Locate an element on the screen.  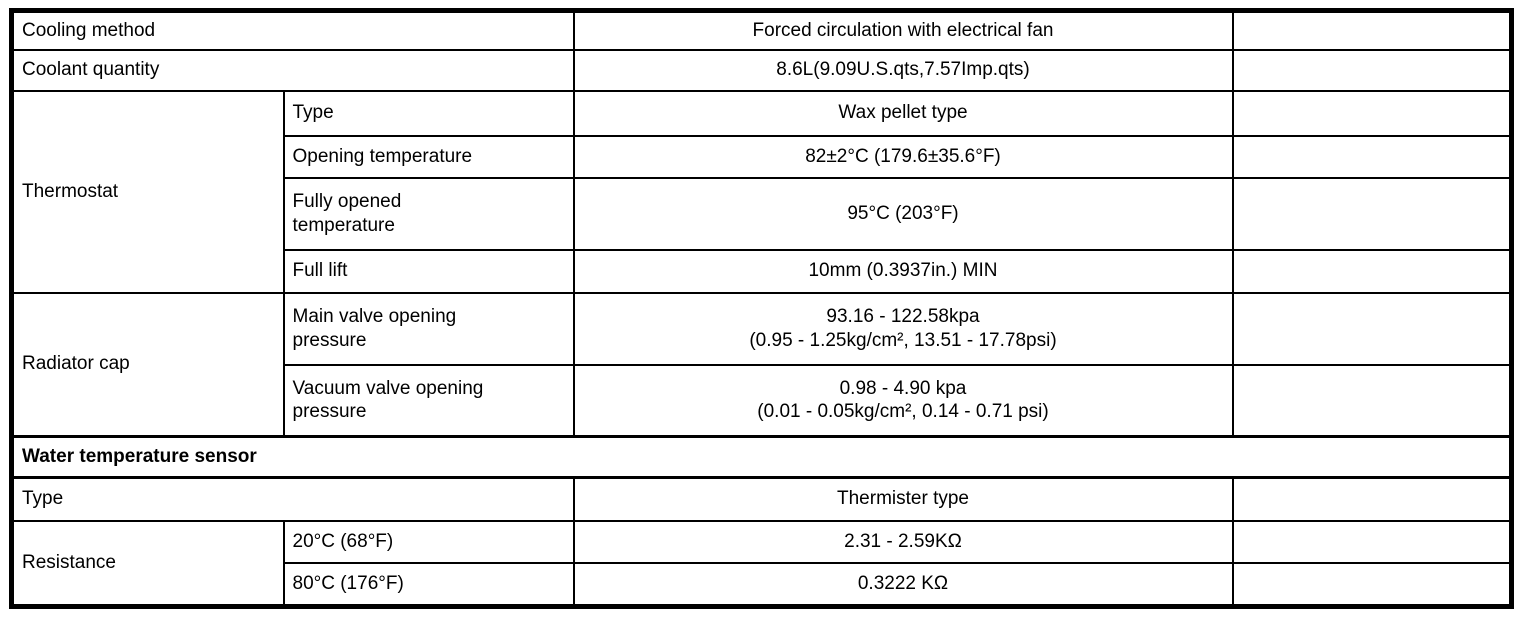
table-row: Resistance 20°C (68°F) 2.31 - 2.59KΩ is located at coordinates (761, 563).